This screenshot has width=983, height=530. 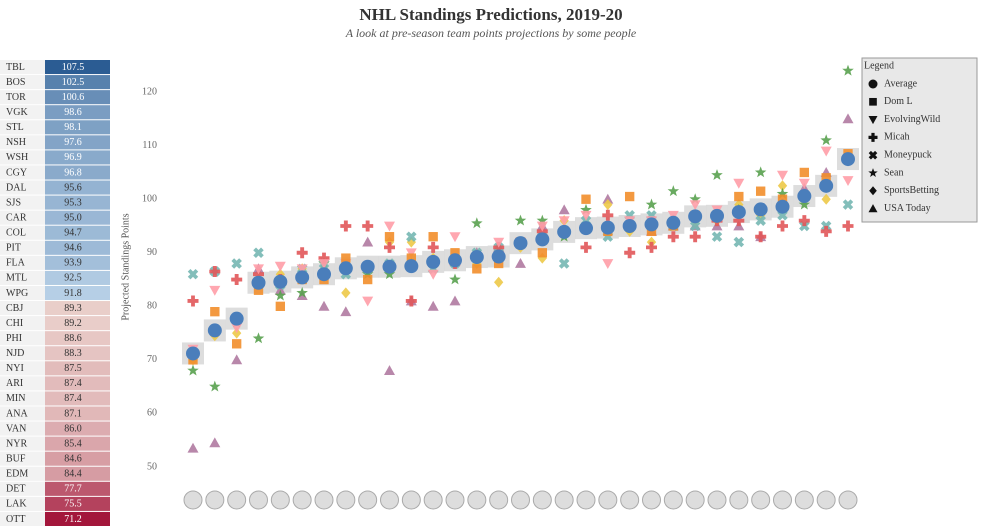 What do you see at coordinates (73, 157) in the screenshot?
I see `table-value: 96.9` at bounding box center [73, 157].